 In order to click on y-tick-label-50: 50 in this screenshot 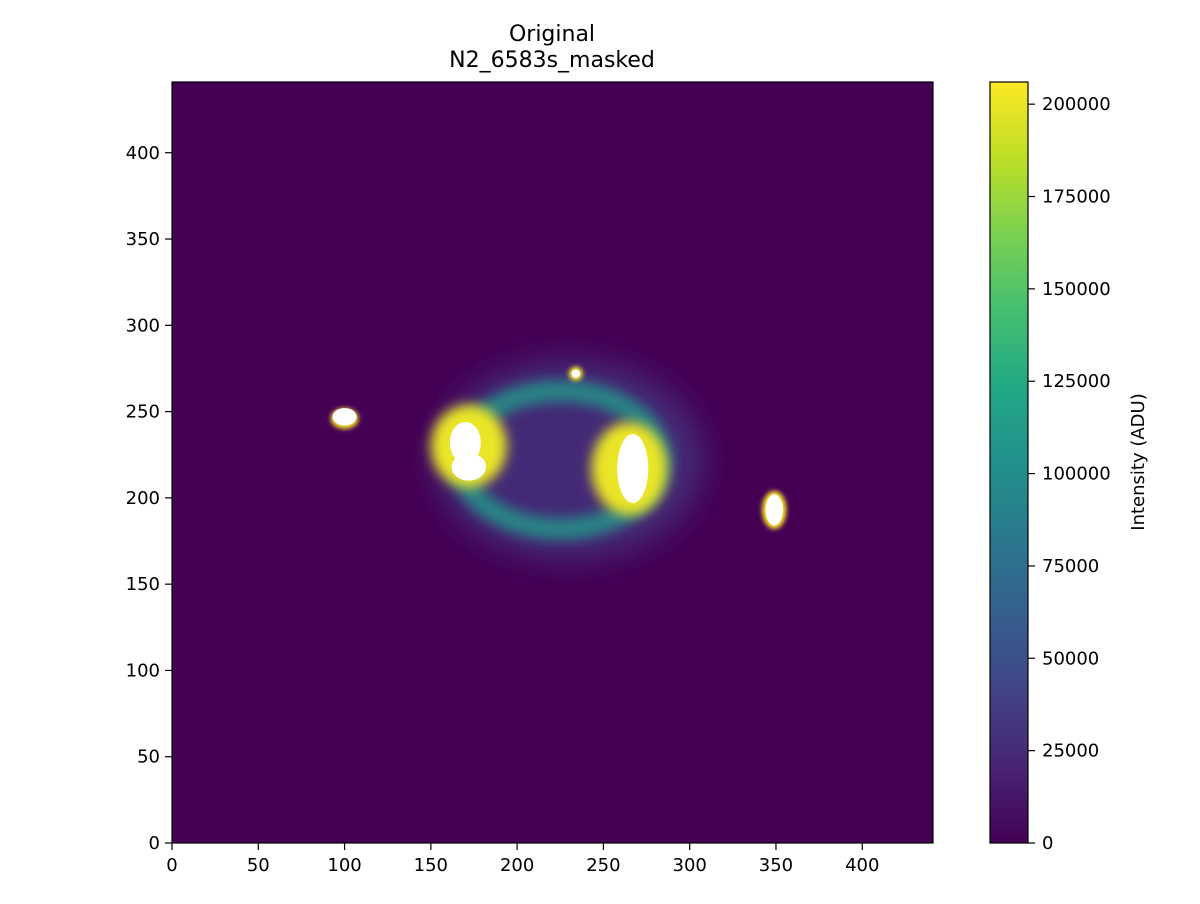, I will do `click(148, 757)`.